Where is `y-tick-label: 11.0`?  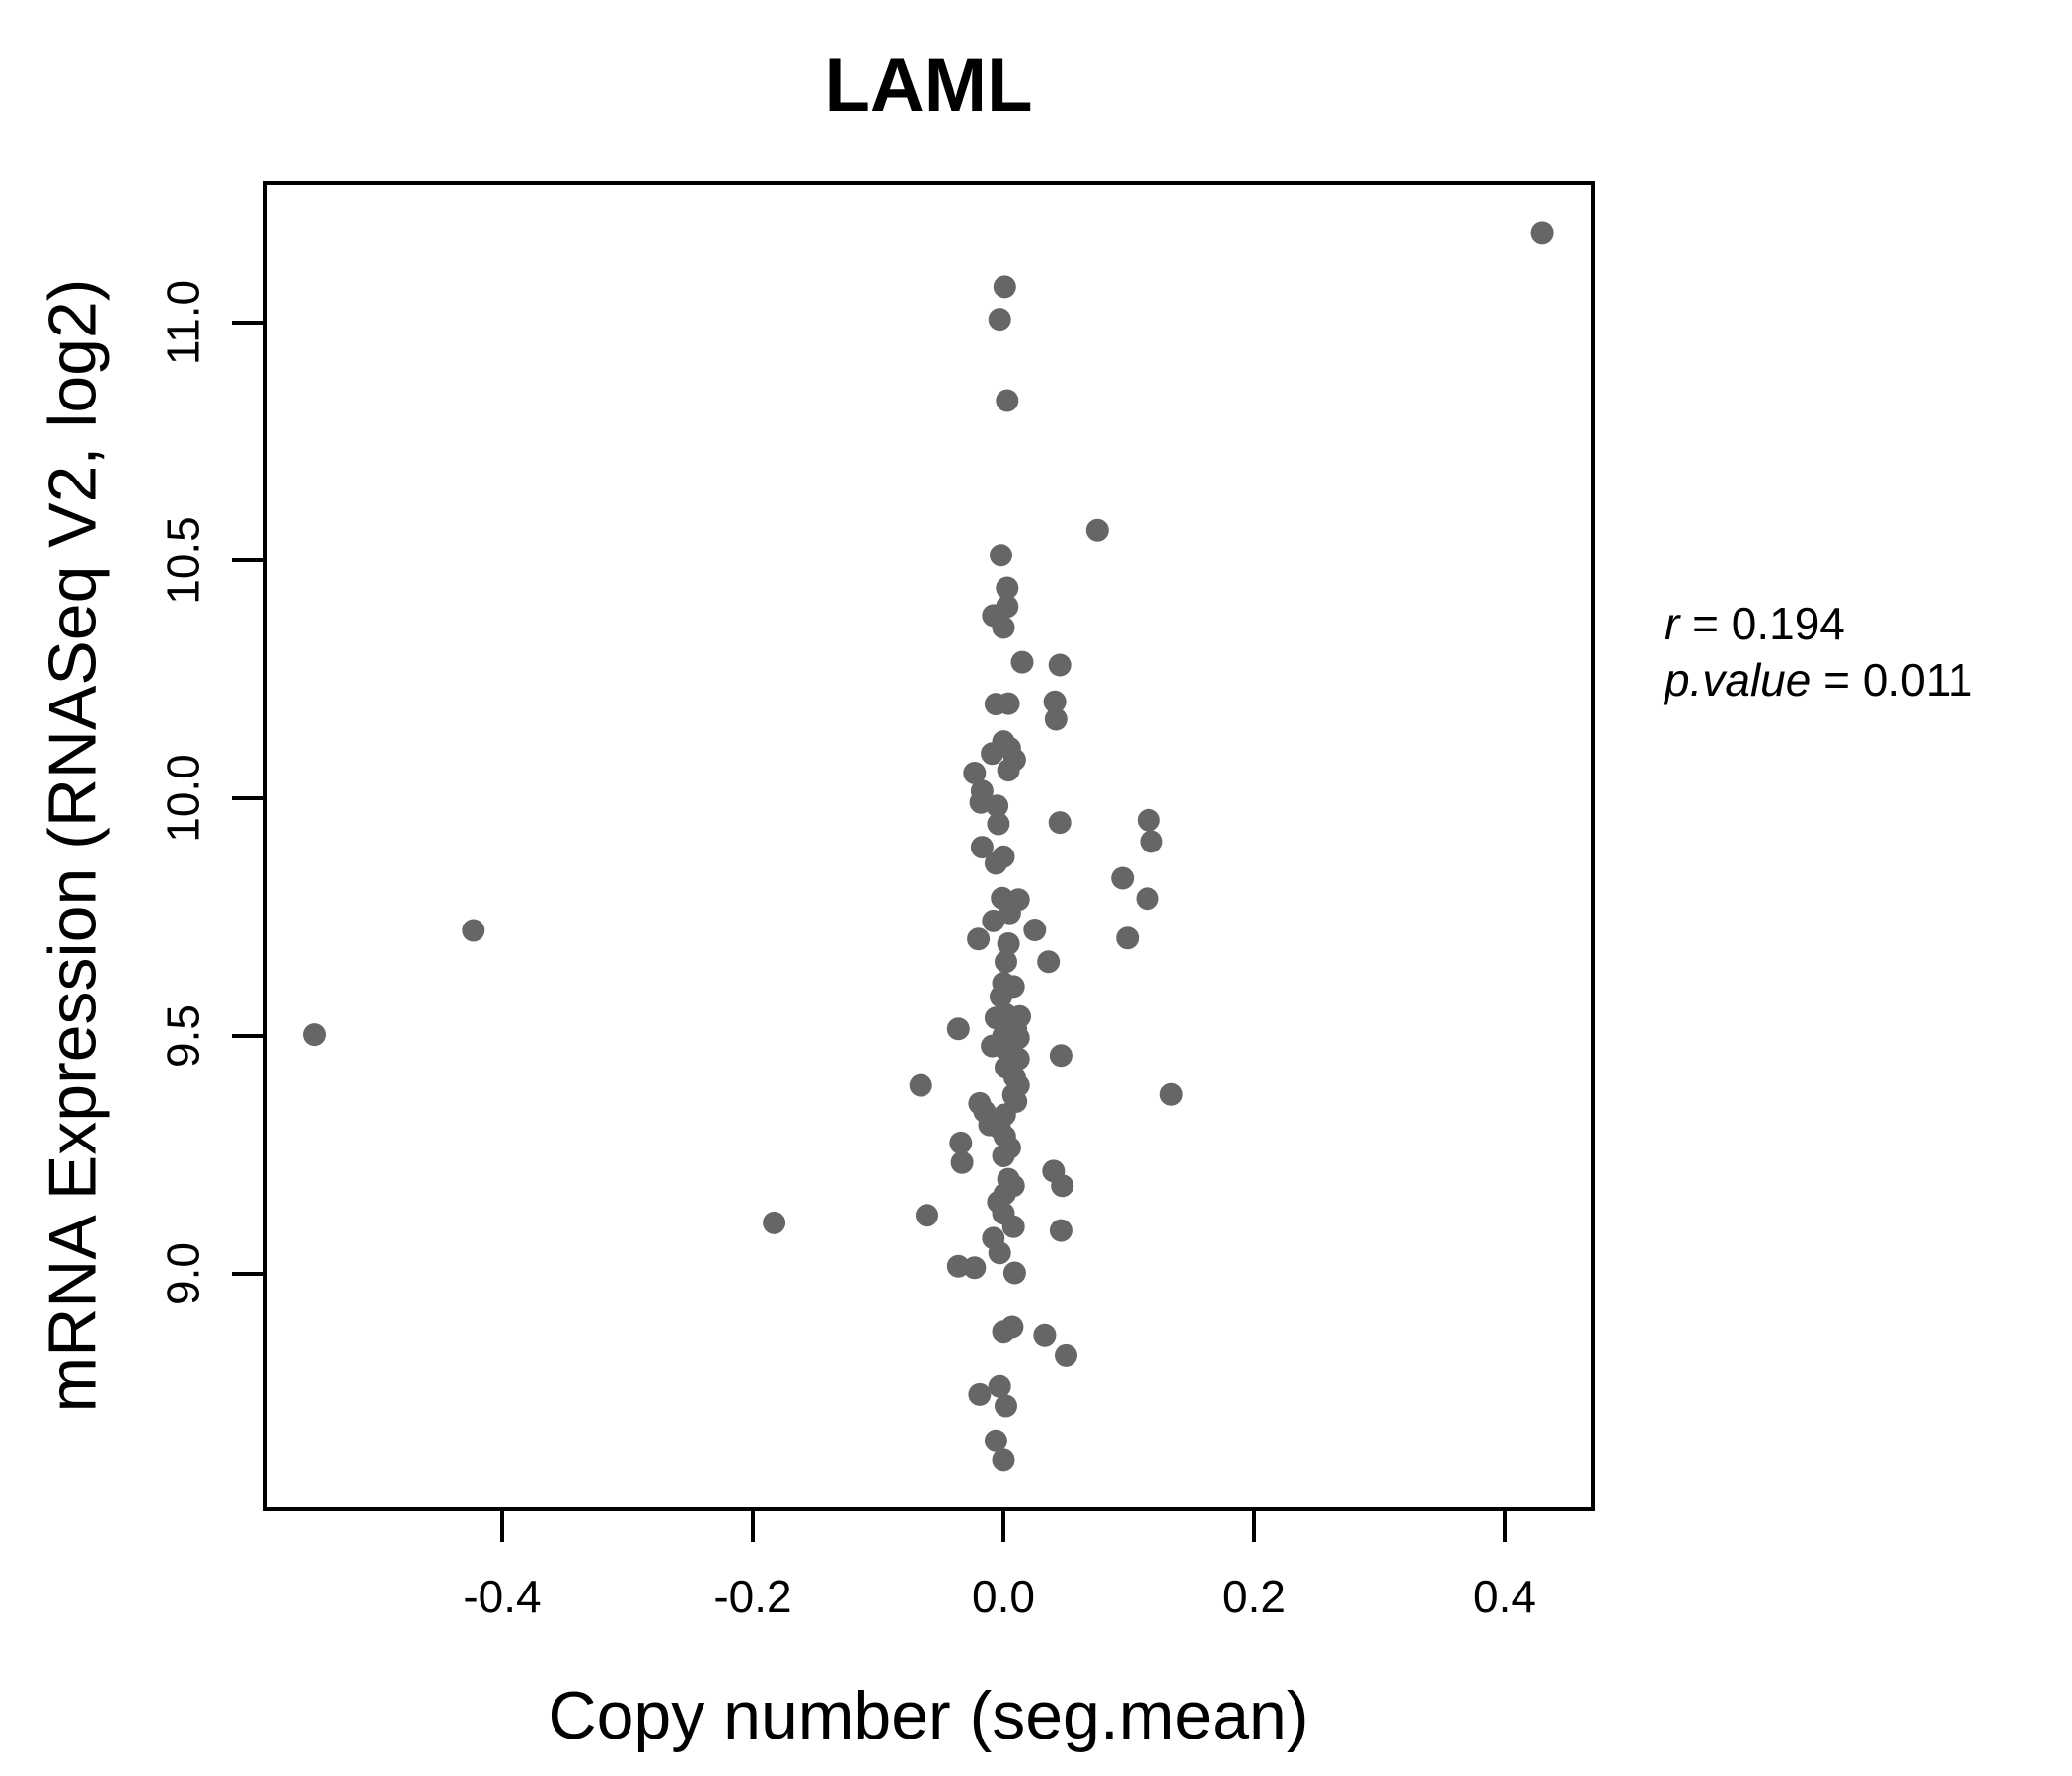
y-tick-label: 11.0 is located at coordinates (184, 322).